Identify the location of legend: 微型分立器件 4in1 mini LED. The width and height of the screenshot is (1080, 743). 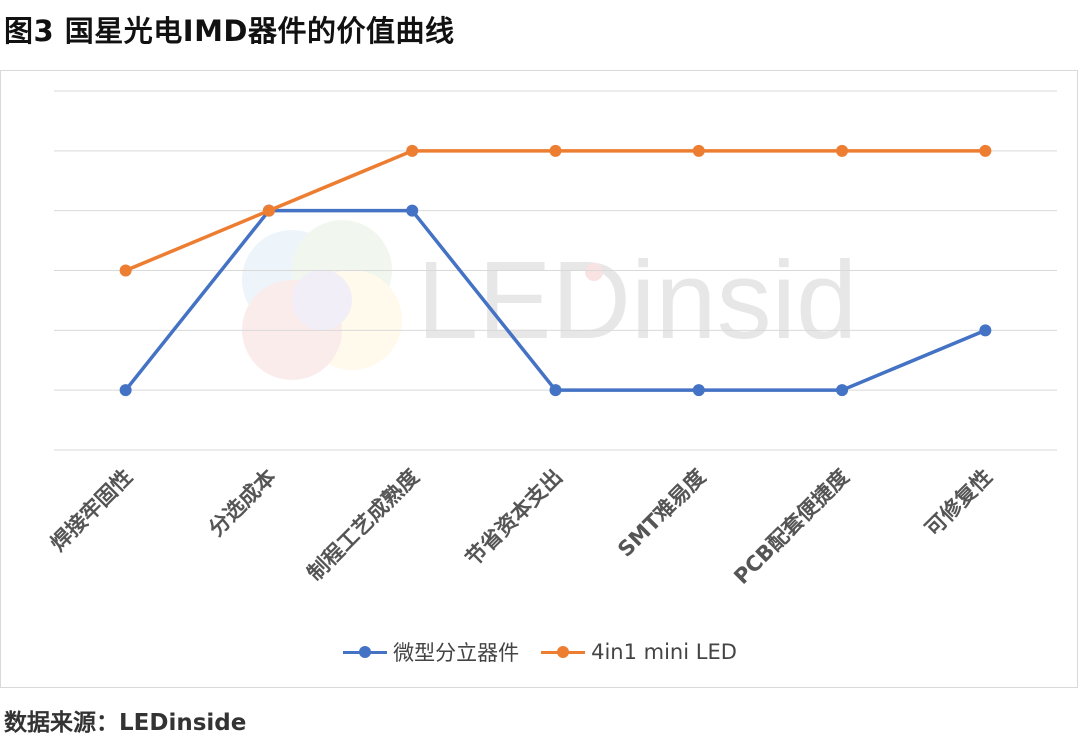
(540, 652).